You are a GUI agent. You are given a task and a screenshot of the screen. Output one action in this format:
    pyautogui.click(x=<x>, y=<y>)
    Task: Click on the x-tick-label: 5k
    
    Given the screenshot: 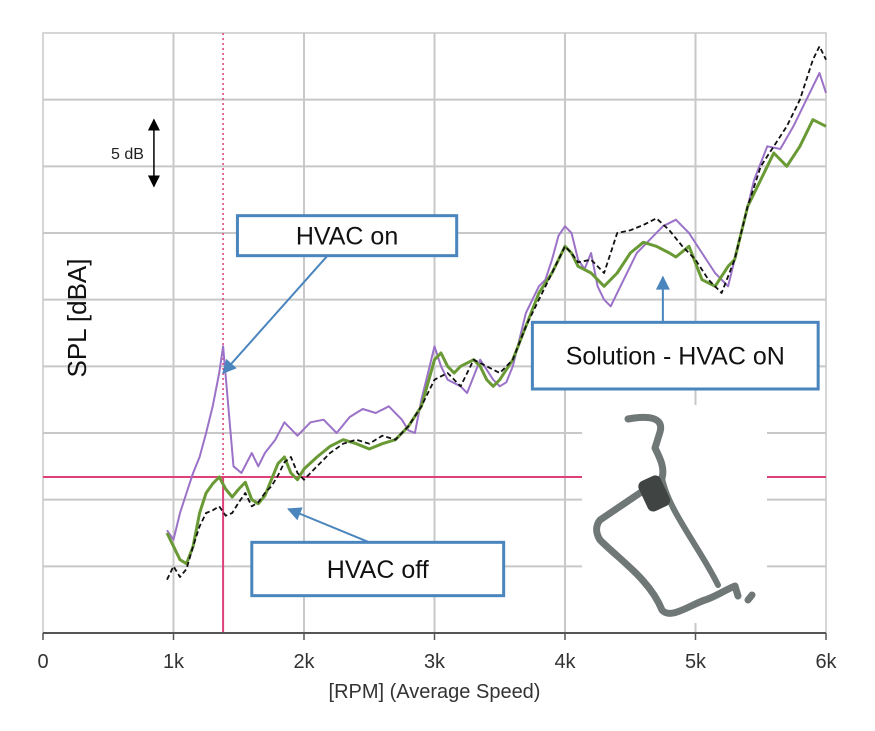 What is the action you would take?
    pyautogui.click(x=696, y=662)
    